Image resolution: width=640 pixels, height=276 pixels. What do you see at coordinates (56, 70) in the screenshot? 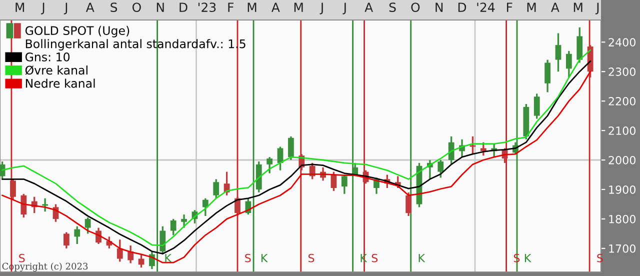
I see `legend-label: Øvre kanal` at bounding box center [56, 70].